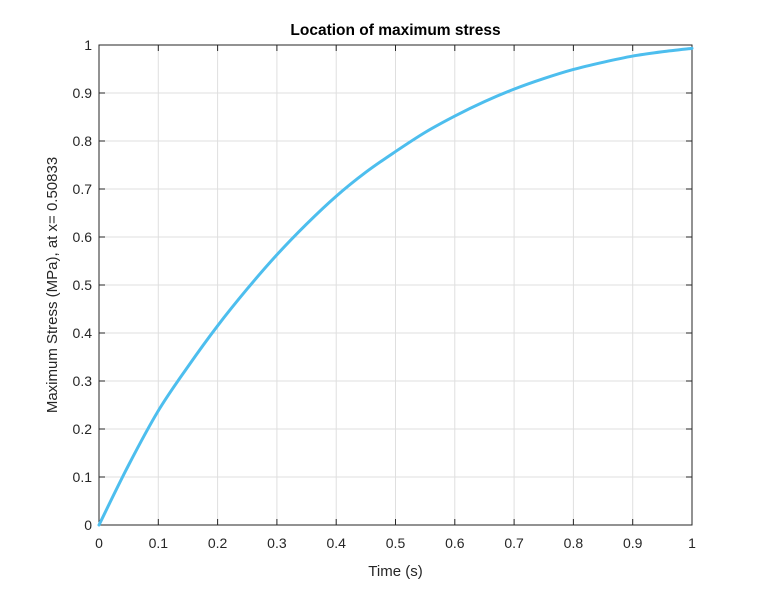  I want to click on x-tick-label: 0, so click(99, 543).